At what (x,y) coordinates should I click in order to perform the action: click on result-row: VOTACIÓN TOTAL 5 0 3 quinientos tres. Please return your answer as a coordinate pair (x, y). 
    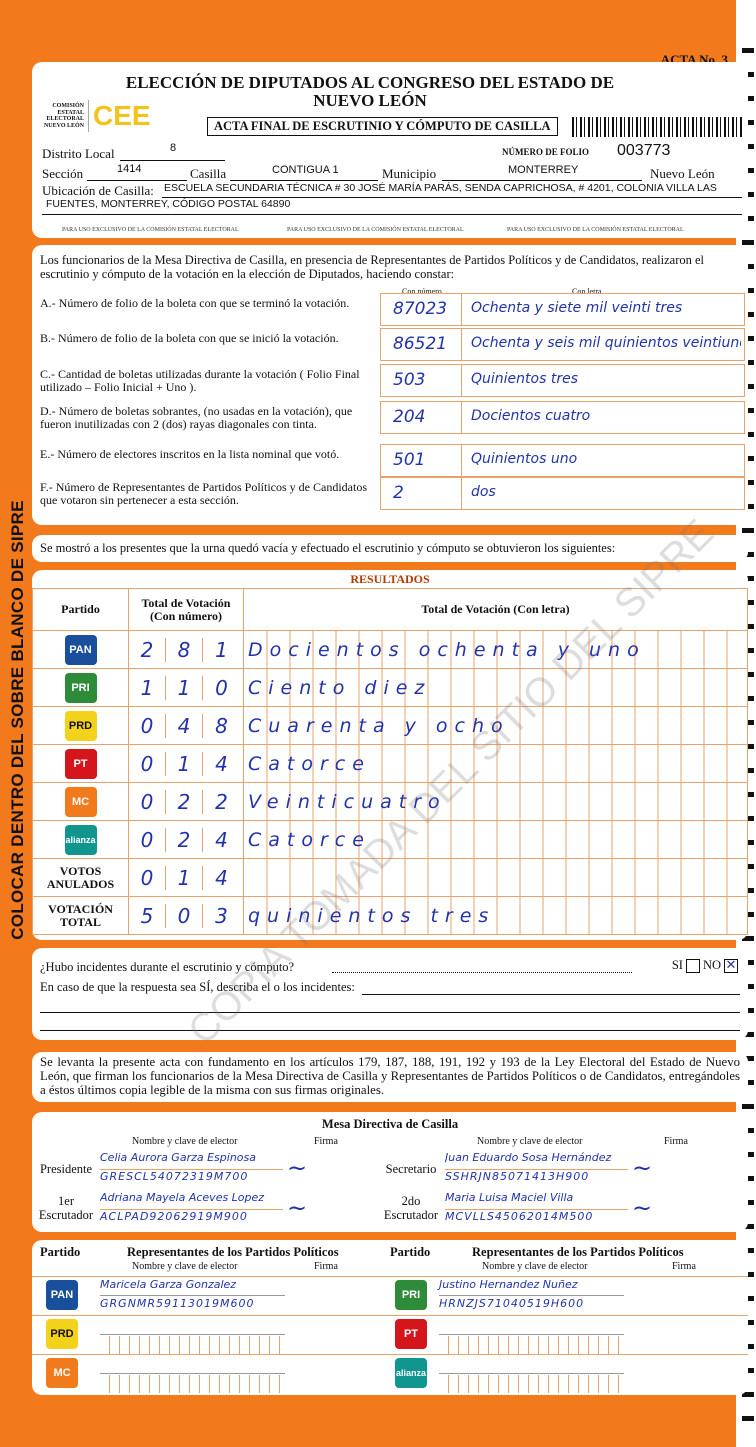
    Looking at the image, I should click on (390, 915).